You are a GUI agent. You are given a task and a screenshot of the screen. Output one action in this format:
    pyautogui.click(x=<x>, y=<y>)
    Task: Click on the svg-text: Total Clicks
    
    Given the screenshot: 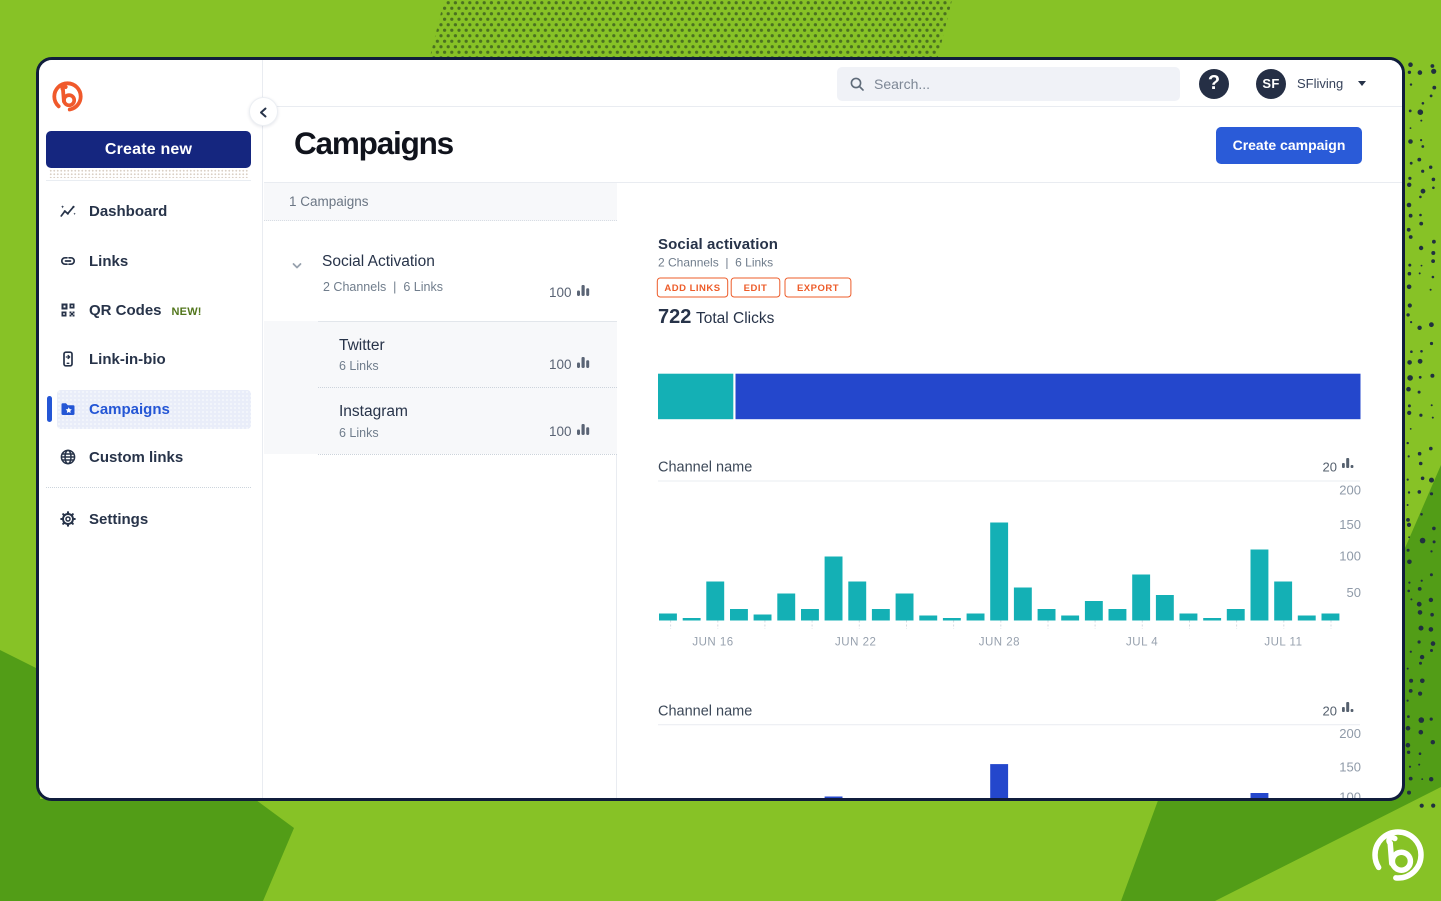 What is the action you would take?
    pyautogui.click(x=735, y=318)
    